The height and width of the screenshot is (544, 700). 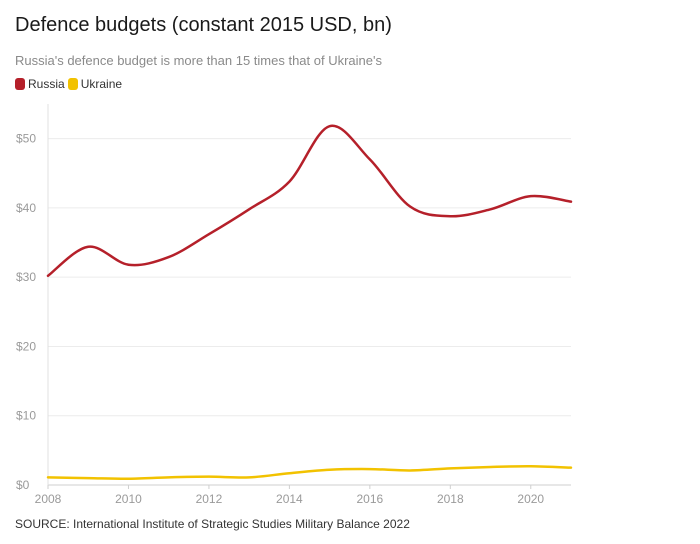 I want to click on y-tick-label: $10, so click(x=26, y=416).